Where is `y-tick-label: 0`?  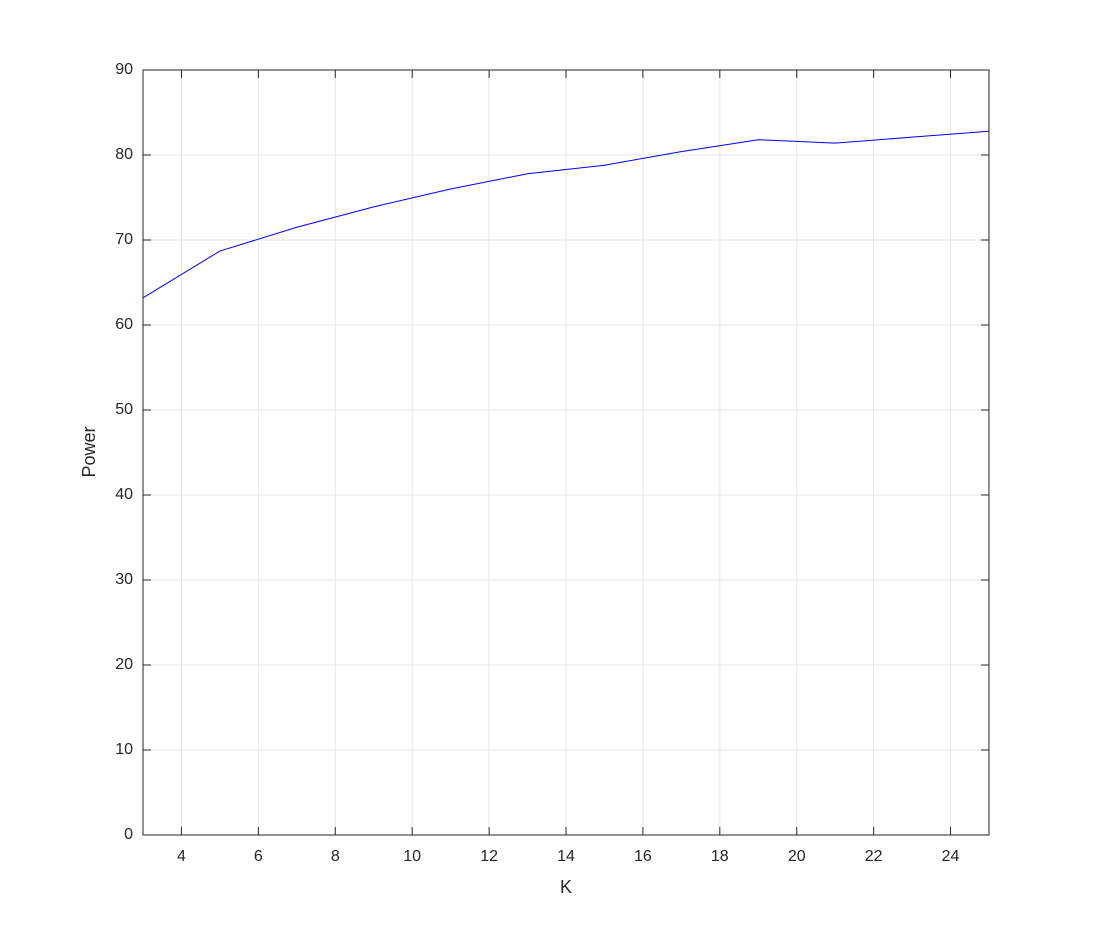
y-tick-label: 0 is located at coordinates (128, 834).